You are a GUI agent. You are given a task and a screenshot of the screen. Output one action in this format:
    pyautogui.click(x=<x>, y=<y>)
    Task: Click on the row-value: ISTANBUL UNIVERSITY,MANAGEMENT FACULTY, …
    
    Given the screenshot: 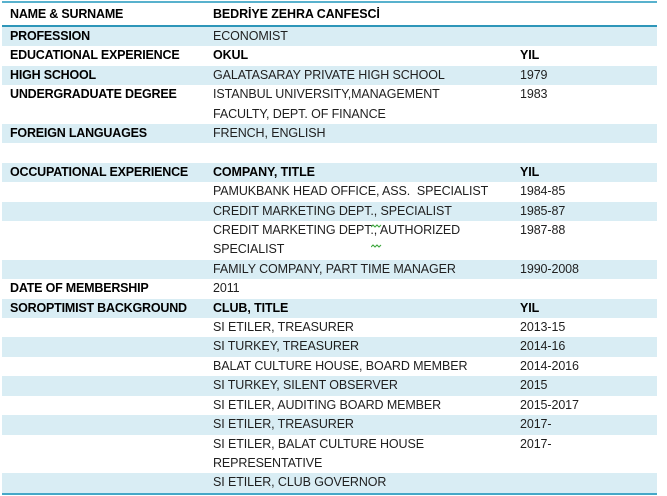 What is the action you would take?
    pyautogui.click(x=326, y=104)
    